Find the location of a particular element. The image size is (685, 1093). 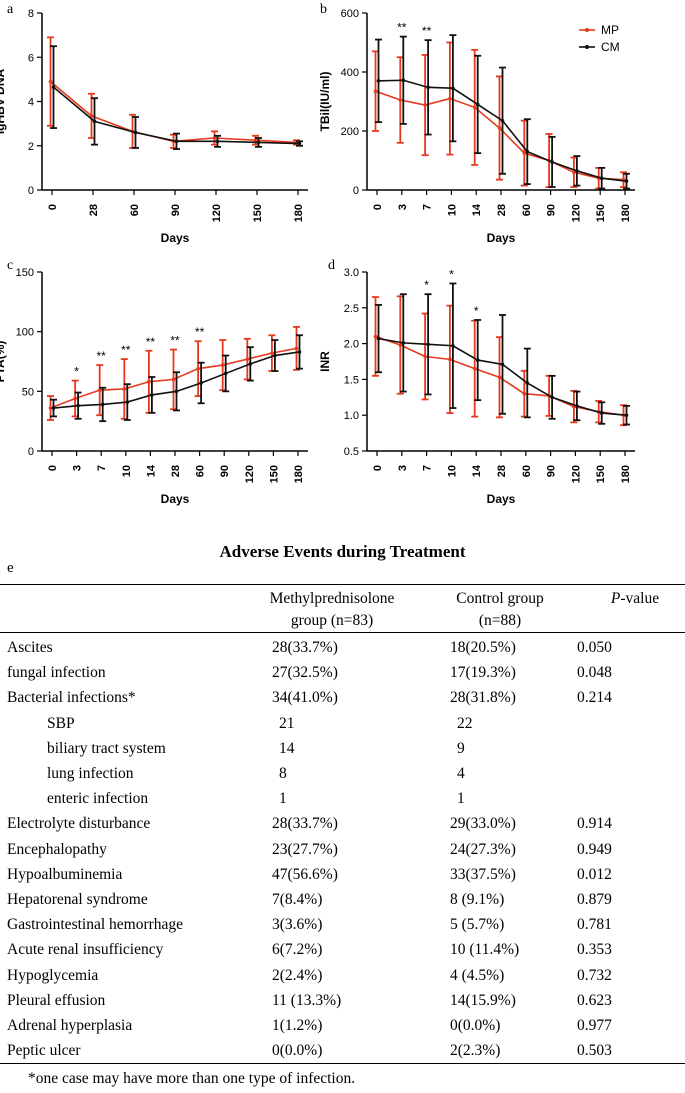

cell-control: 17(19.3%) is located at coordinates (483, 673).